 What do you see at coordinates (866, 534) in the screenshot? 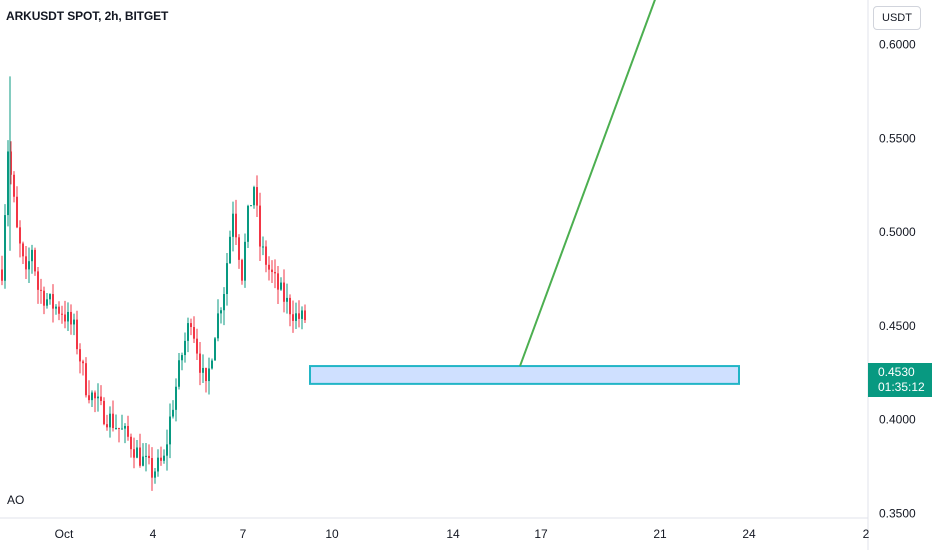
I see `time-tick-label: 2` at bounding box center [866, 534].